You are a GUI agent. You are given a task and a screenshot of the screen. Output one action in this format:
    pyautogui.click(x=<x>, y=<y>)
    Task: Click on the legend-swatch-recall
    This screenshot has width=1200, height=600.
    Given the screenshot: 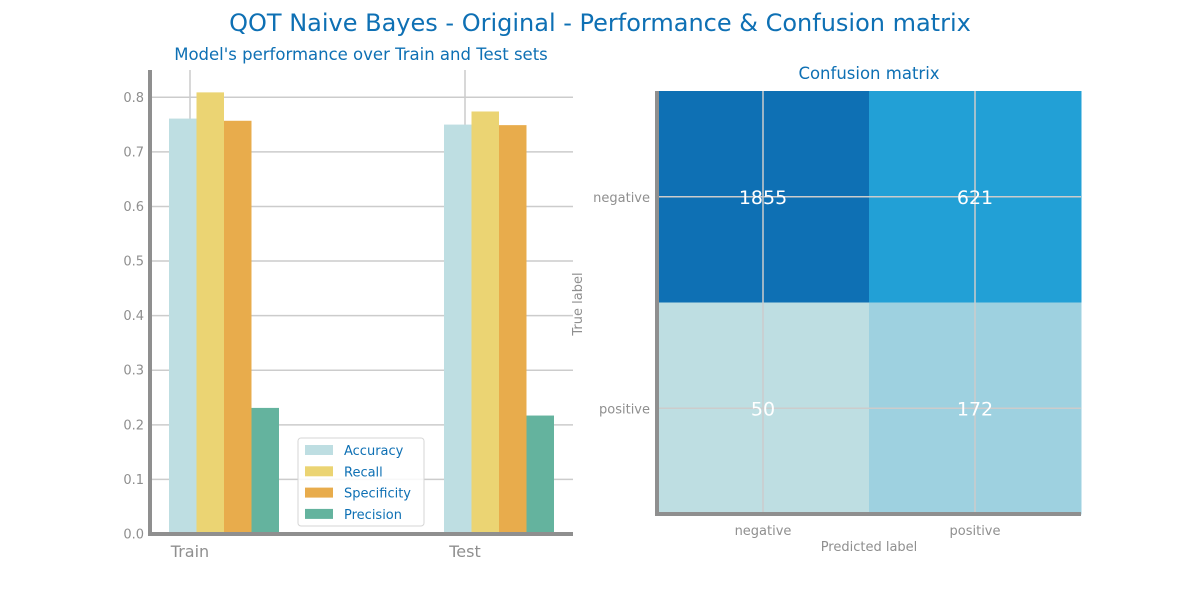 What is the action you would take?
    pyautogui.click(x=319, y=471)
    